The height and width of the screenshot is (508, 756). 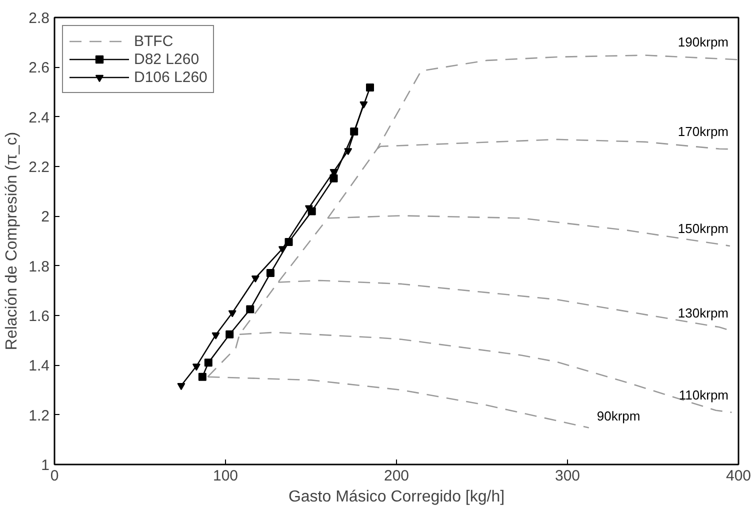 I want to click on legend-label: BTFC, so click(x=154, y=41).